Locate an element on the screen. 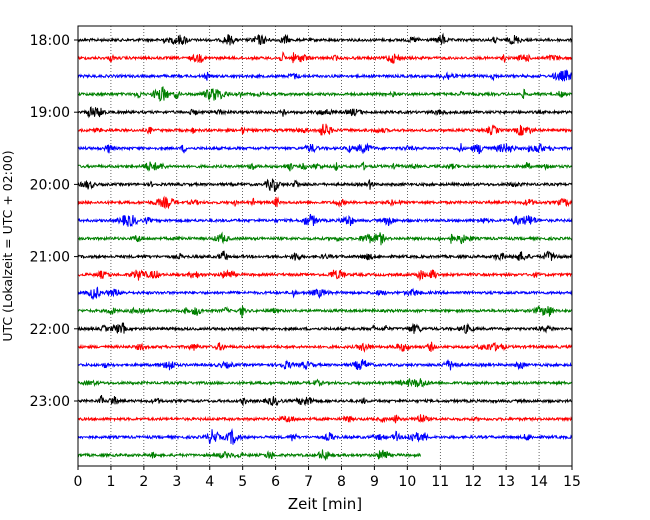 Image resolution: width=650 pixels, height=520 pixels. trace-row-1900 is located at coordinates (325, 112).